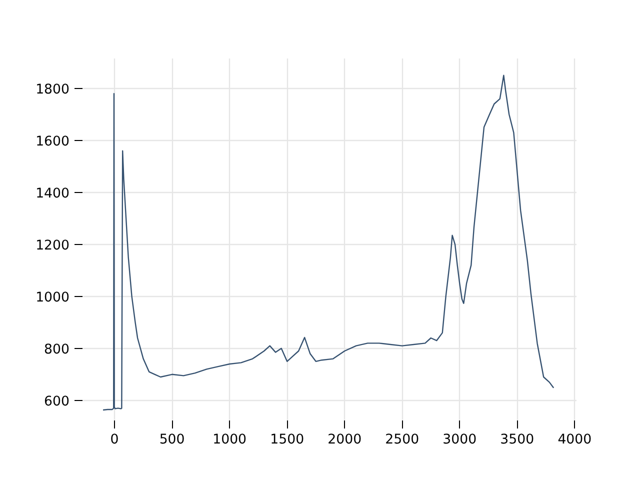 This screenshot has height=480, width=640. Describe the element at coordinates (53, 142) in the screenshot. I see `y-tick-label: 1600` at that location.